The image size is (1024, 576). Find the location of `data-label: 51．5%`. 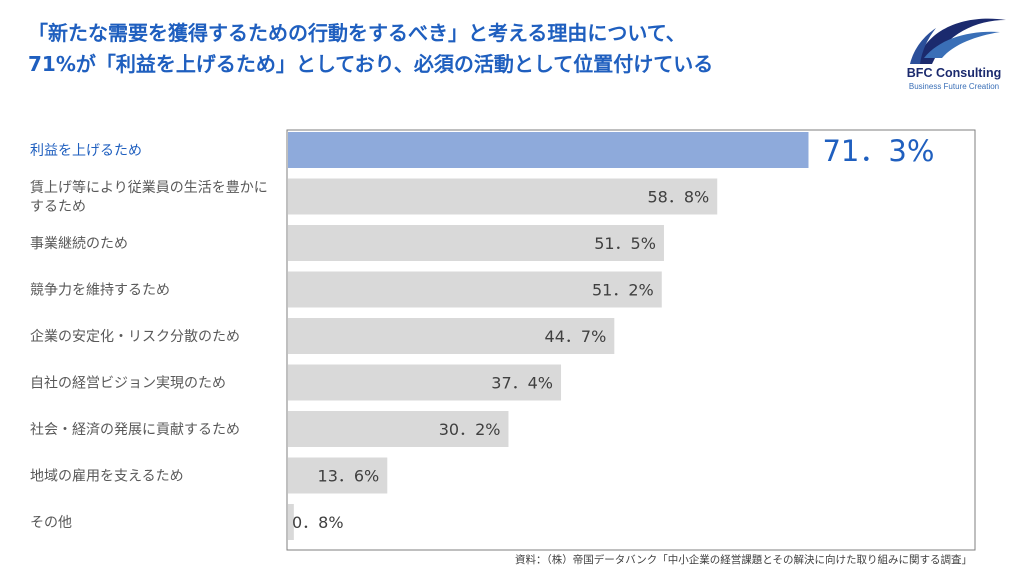

data-label: 51．5% is located at coordinates (625, 243).